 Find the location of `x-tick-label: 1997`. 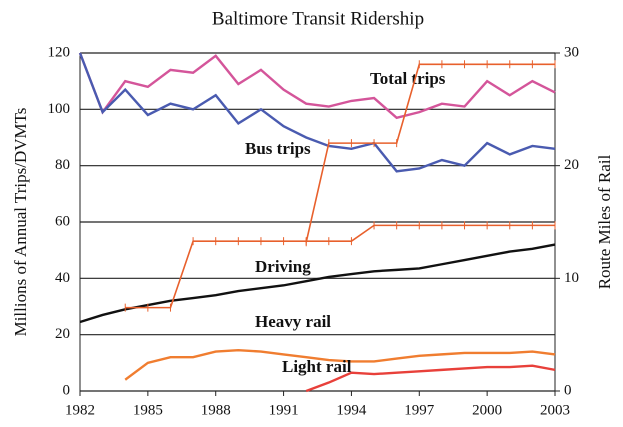

x-tick-label: 1997 is located at coordinates (419, 410).